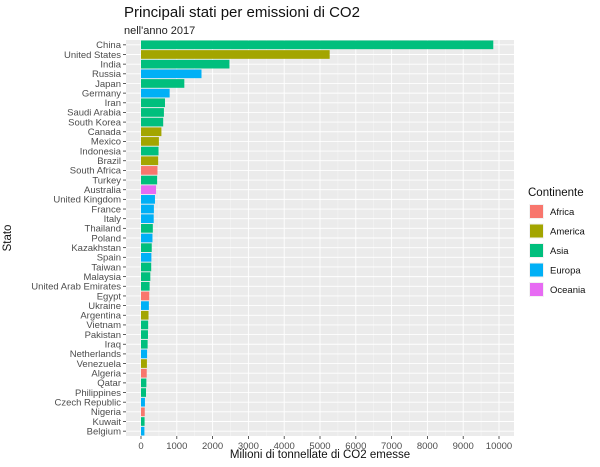 The height and width of the screenshot is (467, 600). What do you see at coordinates (146, 267) in the screenshot?
I see `bar-taiwan` at bounding box center [146, 267].